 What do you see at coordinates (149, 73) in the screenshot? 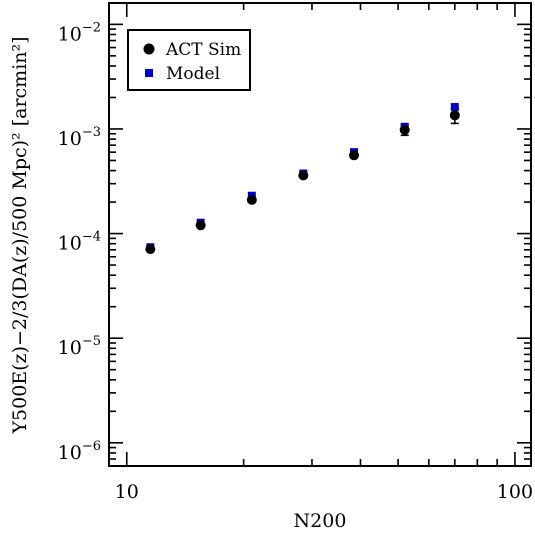
I see `legend-marker-model` at bounding box center [149, 73].